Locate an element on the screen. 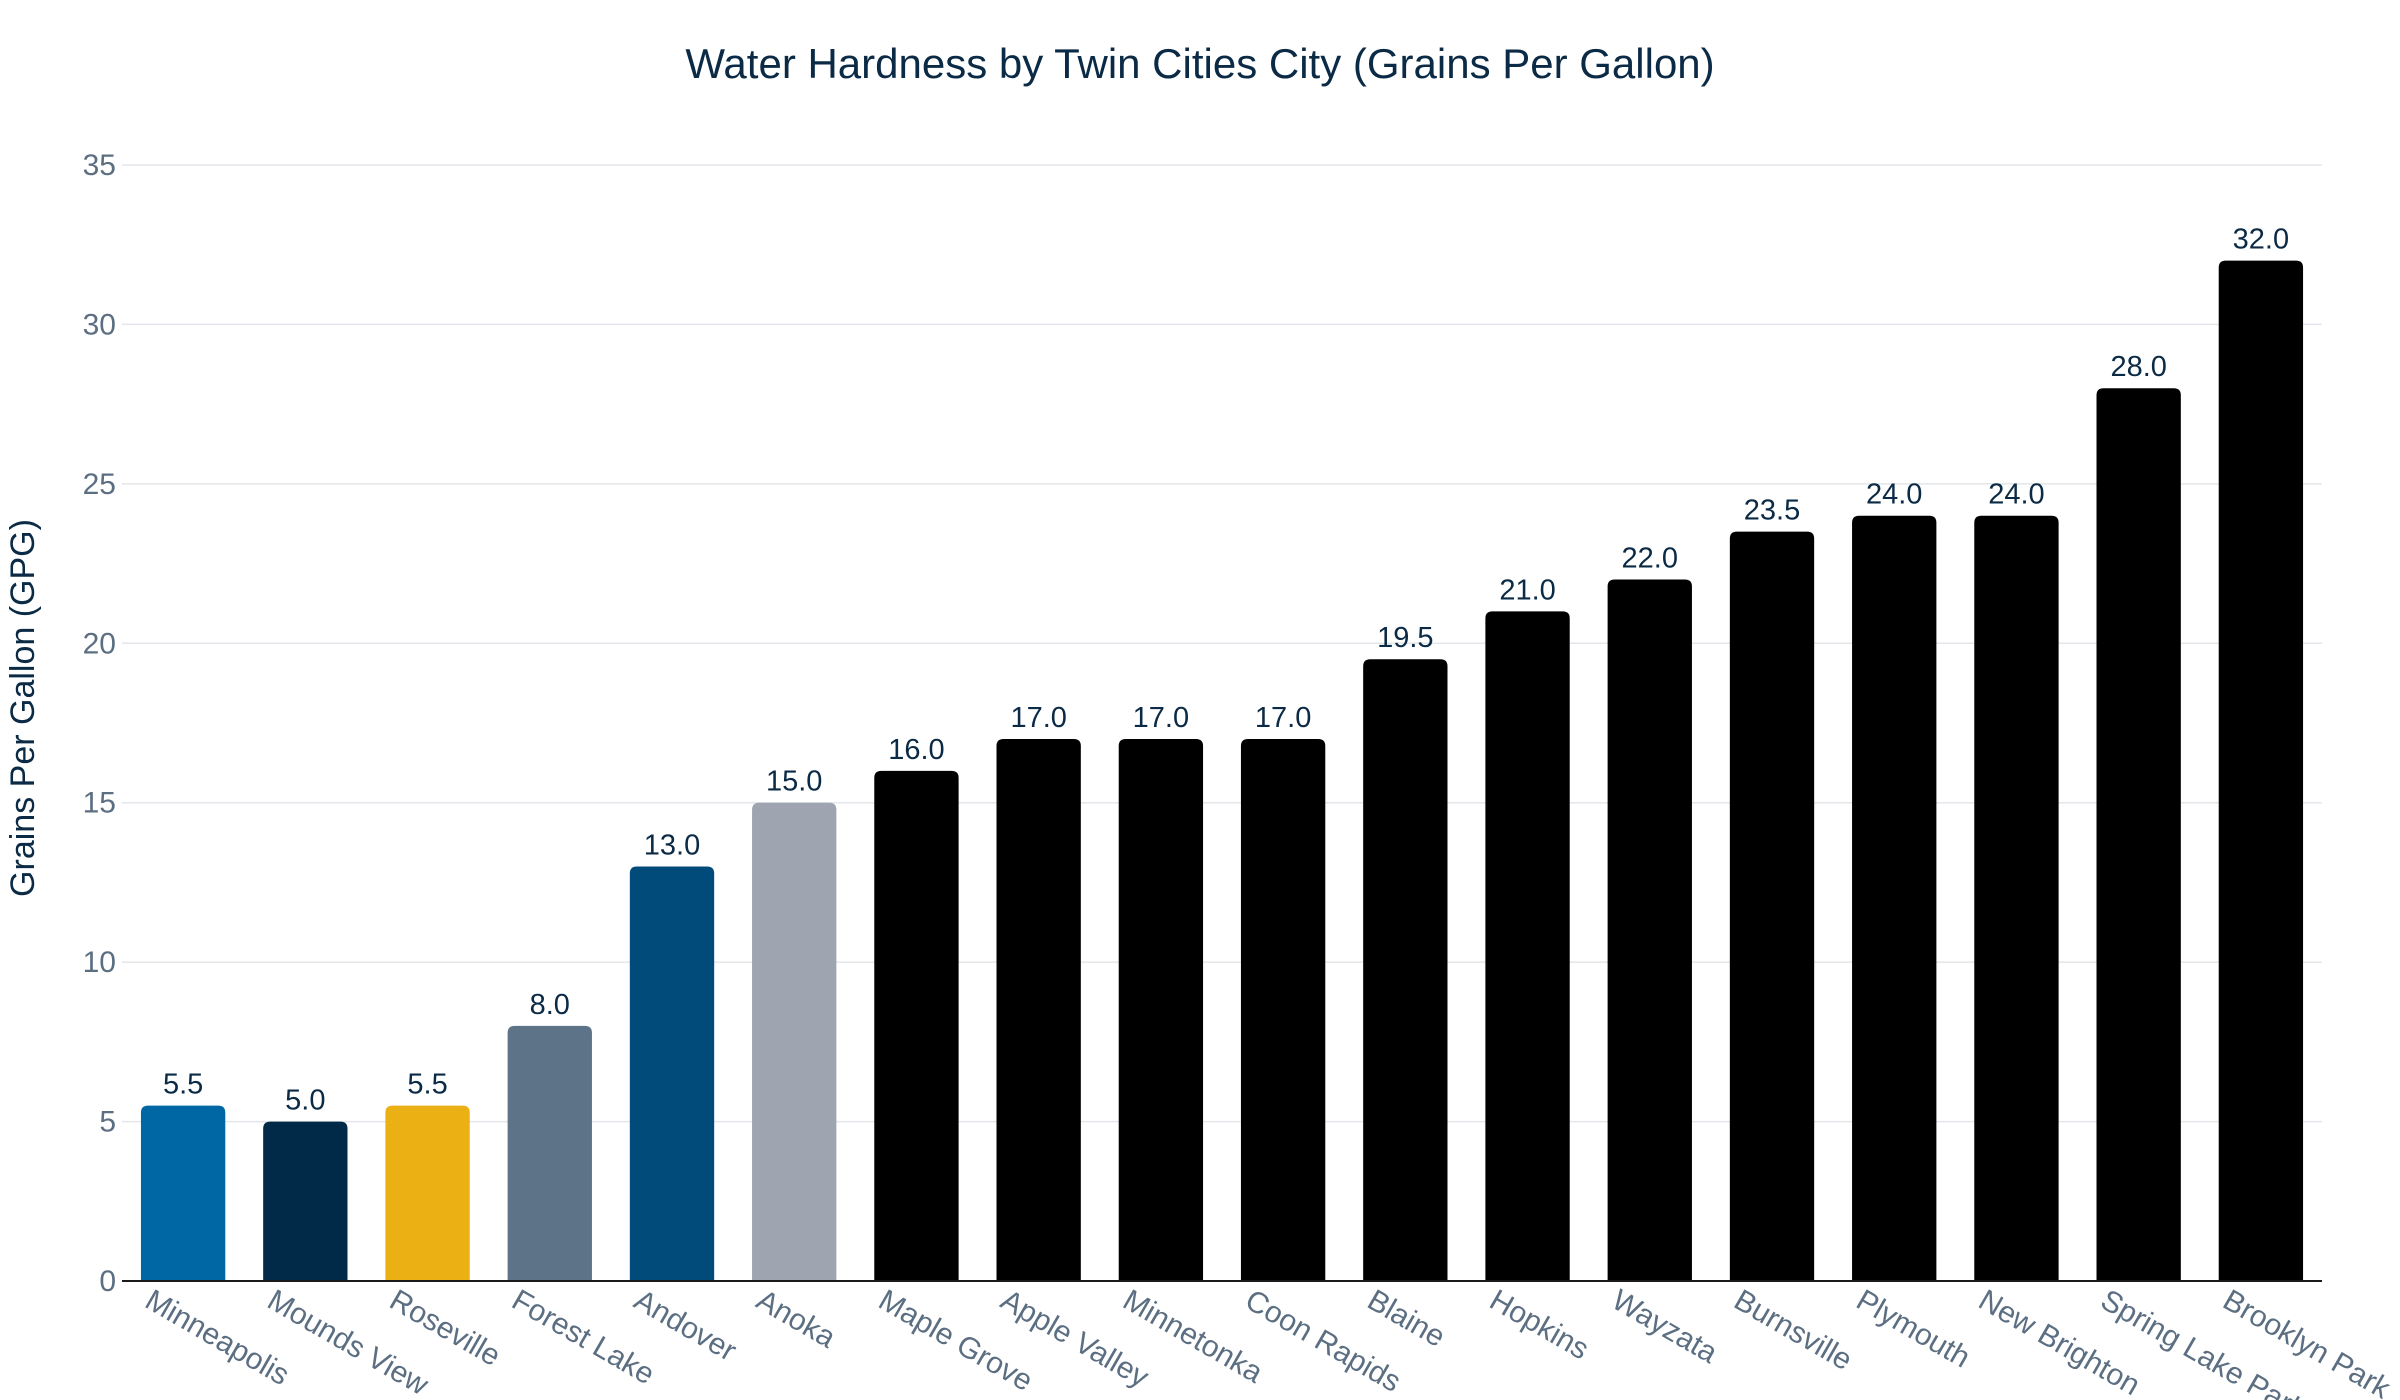  data-label: 5.0 is located at coordinates (305, 1101).